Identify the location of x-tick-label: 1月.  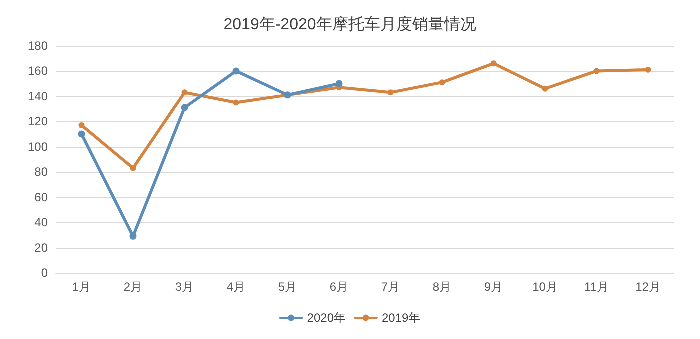
(82, 287).